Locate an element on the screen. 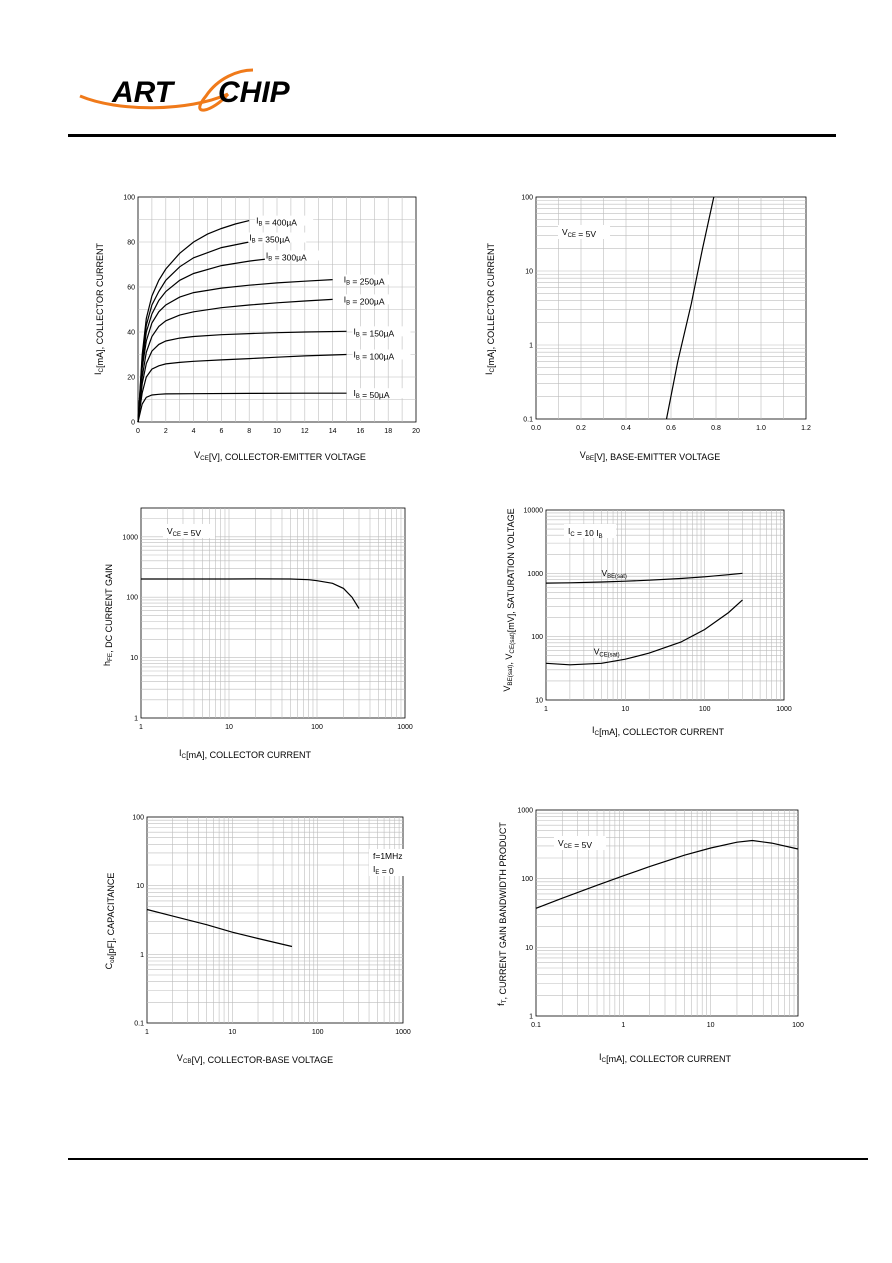 The height and width of the screenshot is (1263, 892). logo-swoosh is located at coordinates (154, 101).